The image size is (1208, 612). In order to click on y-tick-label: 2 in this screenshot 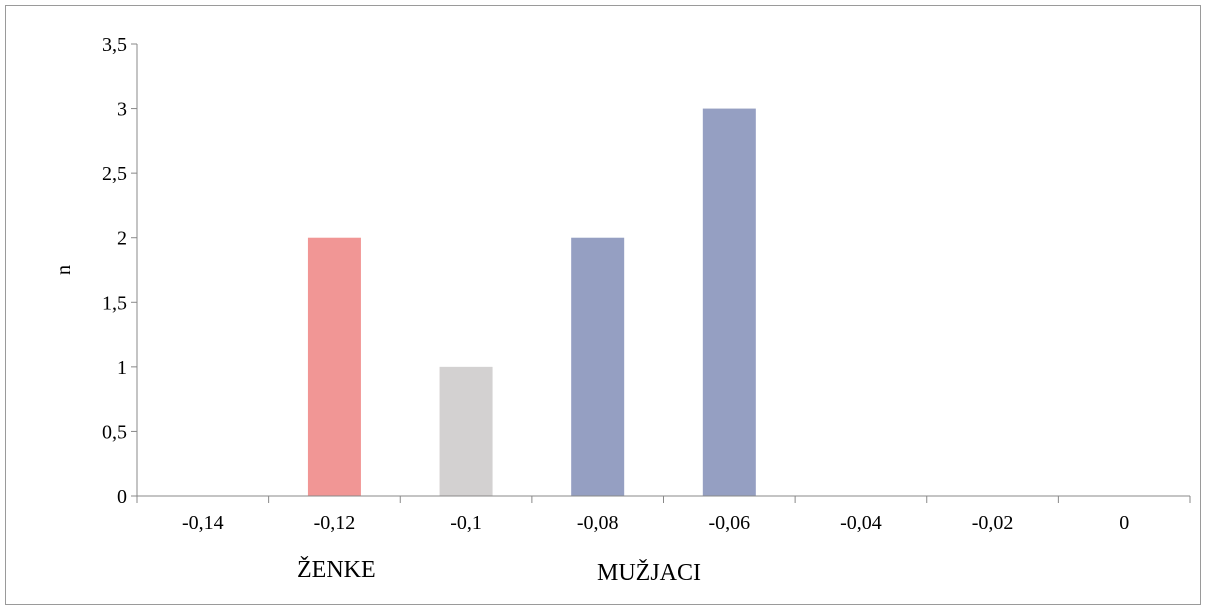, I will do `click(122, 239)`.